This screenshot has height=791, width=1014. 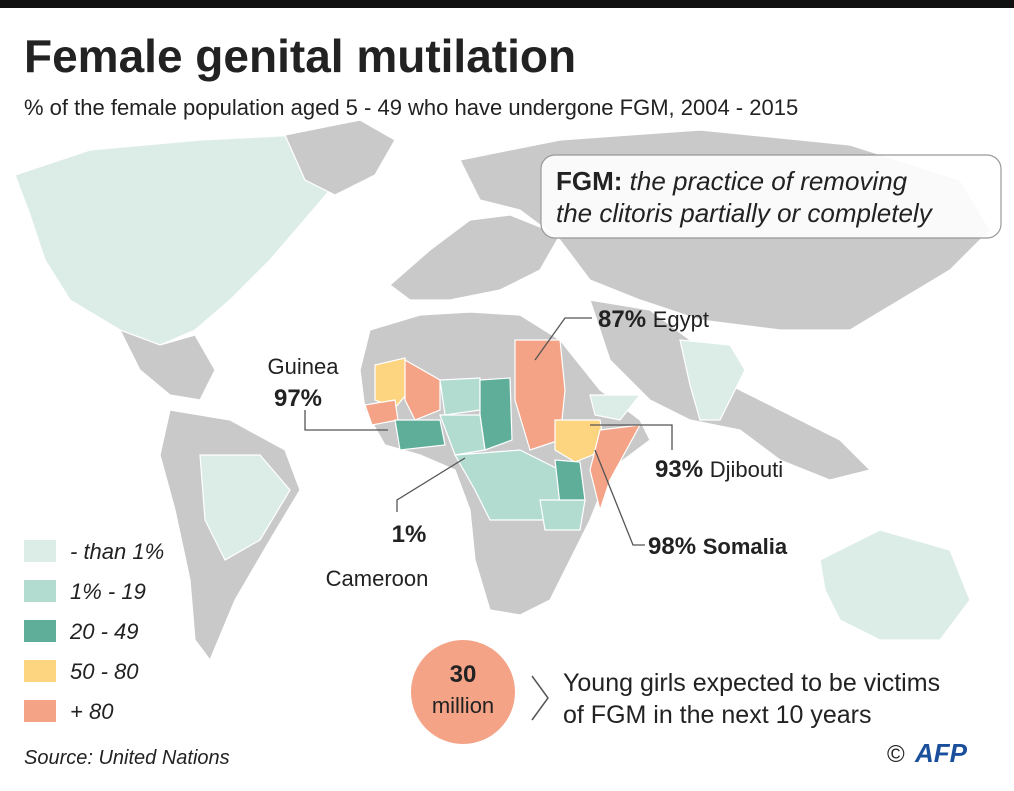 I want to click on legend-label: 20 - 49, so click(x=104, y=631).